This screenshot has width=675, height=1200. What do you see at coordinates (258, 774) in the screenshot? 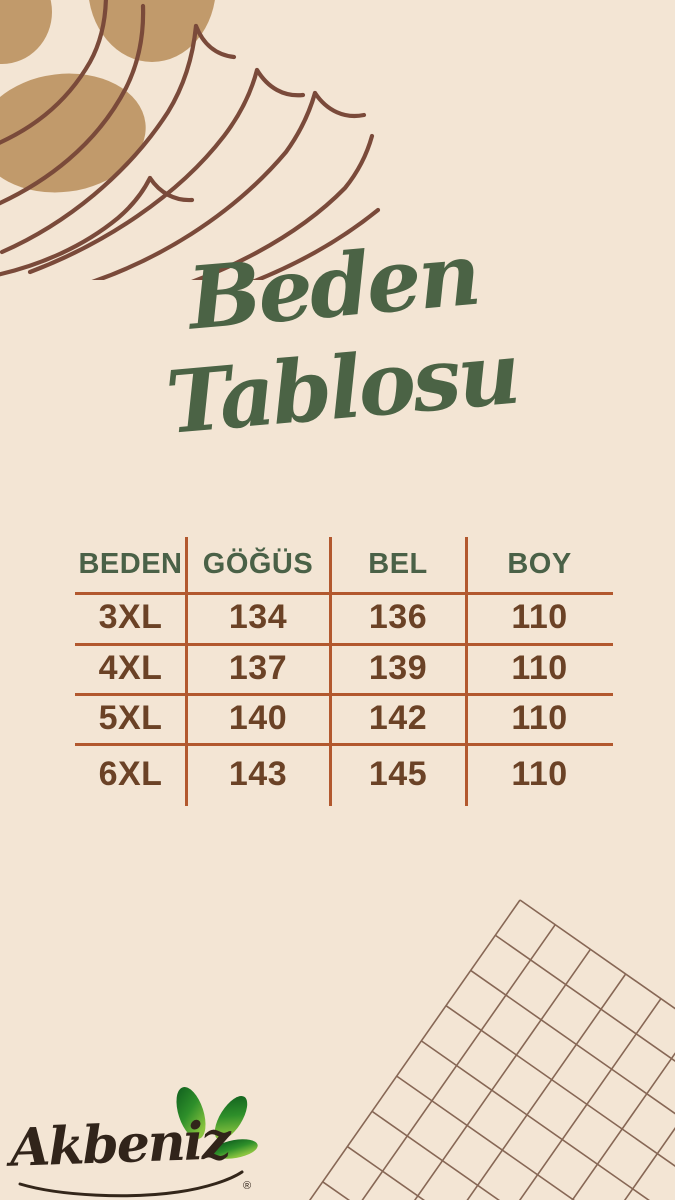
I see `row-6xl-gogus: 143` at bounding box center [258, 774].